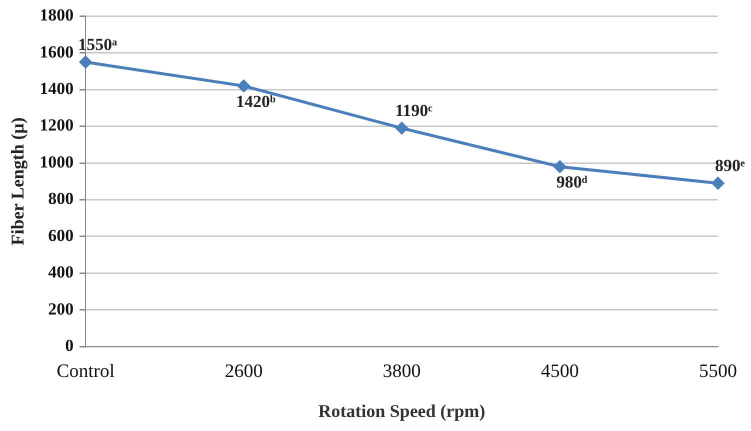  I want to click on y-axis-title: Fiber Length (µ), so click(17, 181).